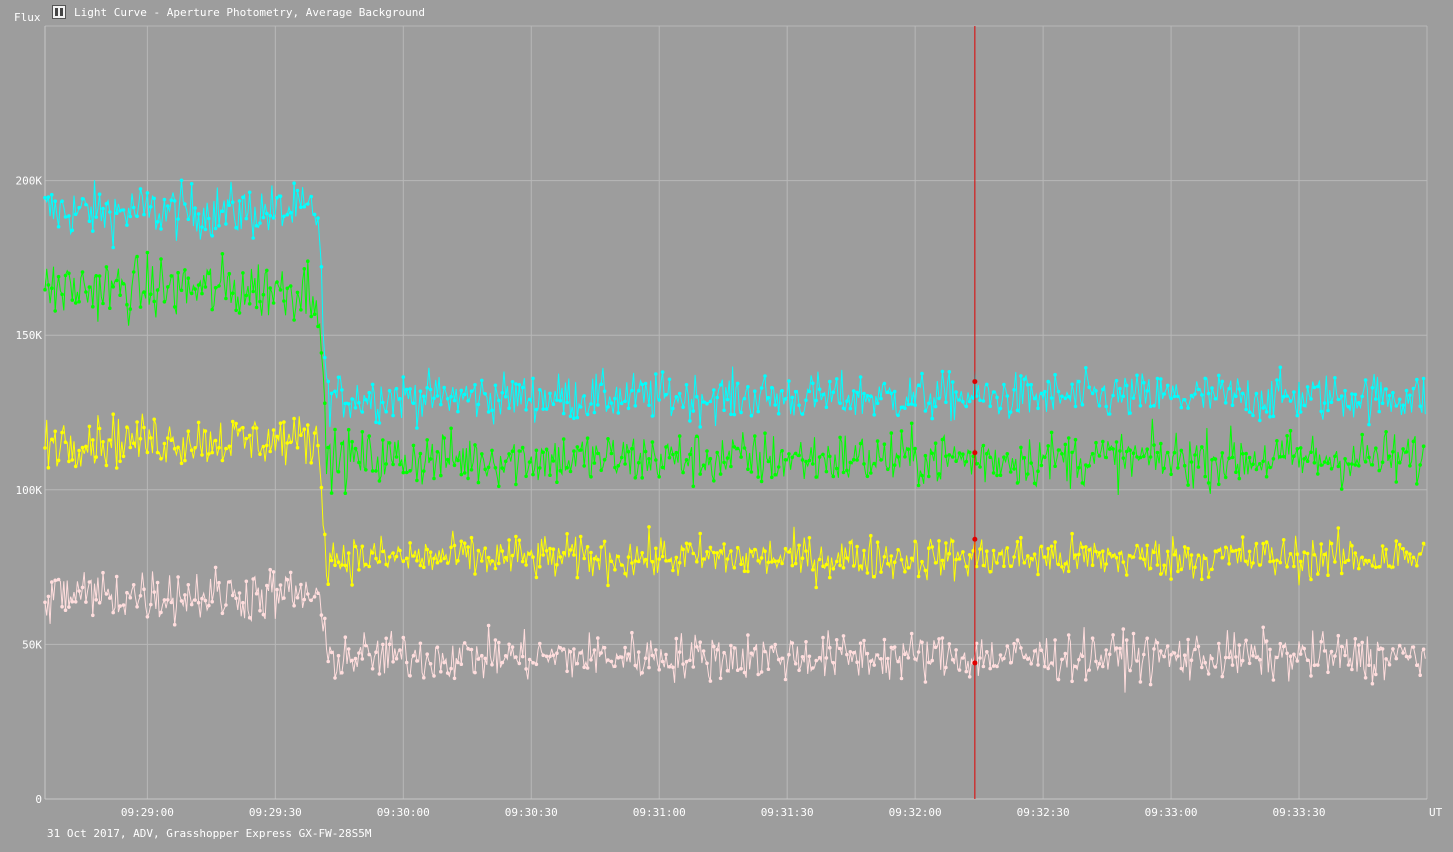 The image size is (1453, 852). Describe the element at coordinates (59, 12) in the screenshot. I see `light-curve-app-icon` at that location.